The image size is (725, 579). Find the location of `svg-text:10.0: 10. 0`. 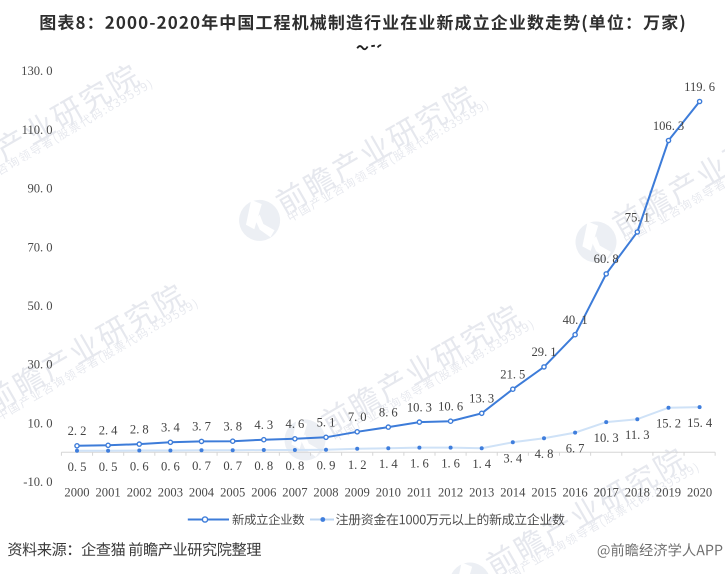

svg-text:10.0: 10. 0 is located at coordinates (39, 423).